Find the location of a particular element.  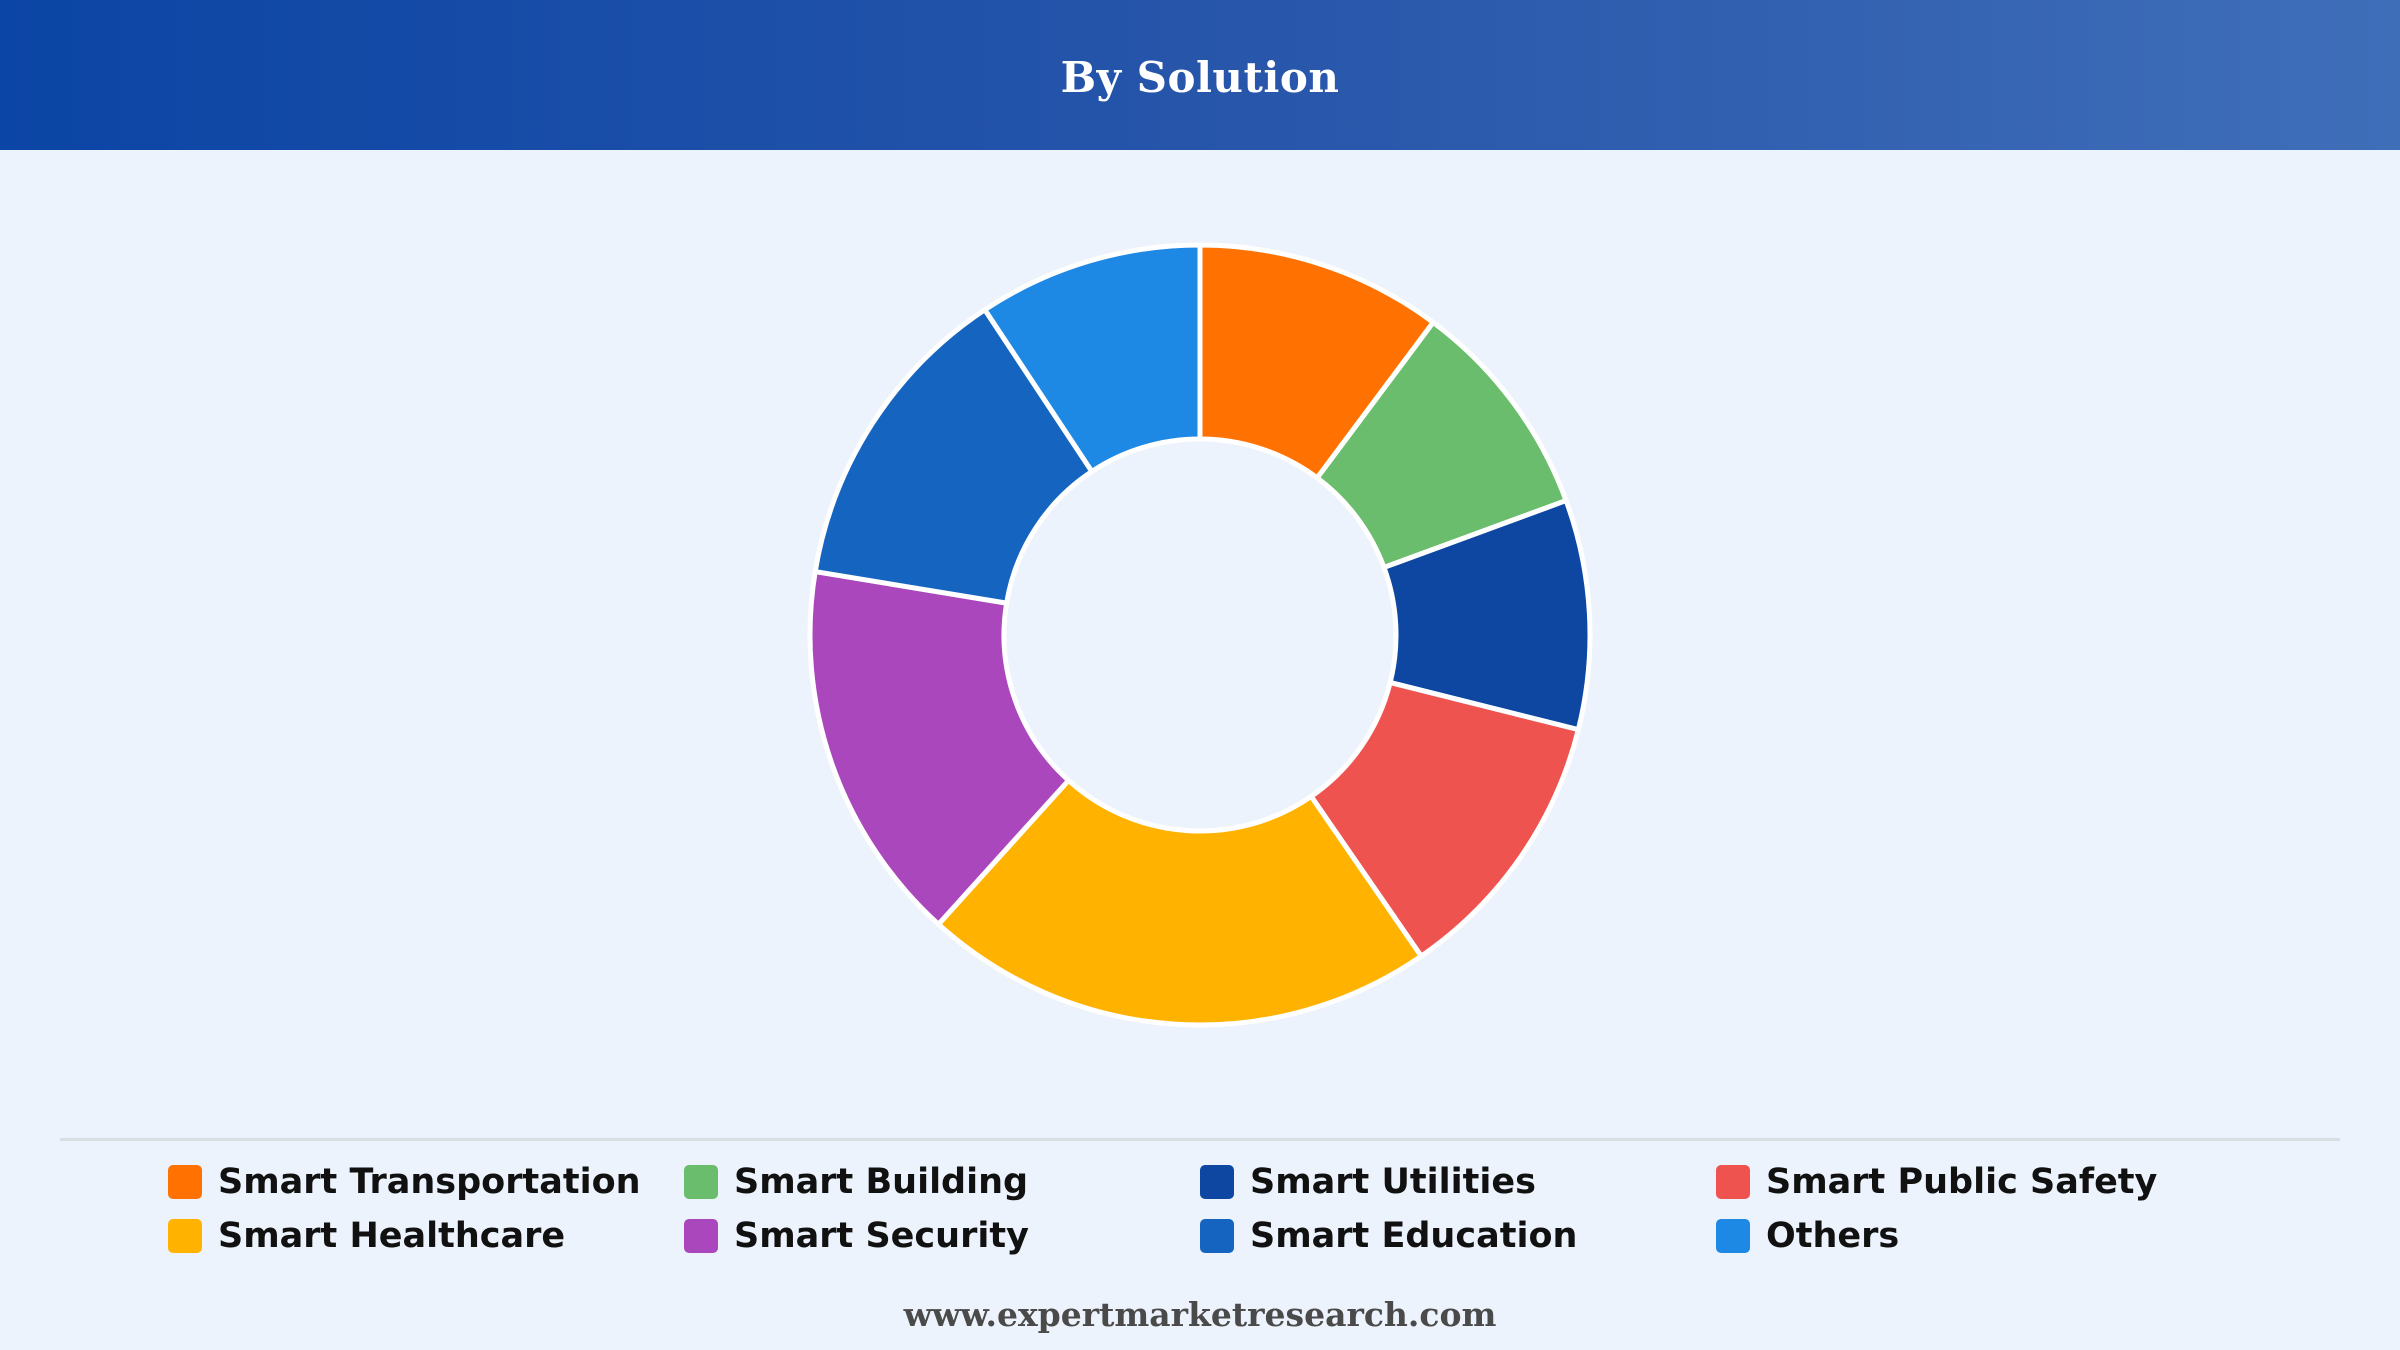

legend-label: Smart Utilities is located at coordinates (1393, 1182).